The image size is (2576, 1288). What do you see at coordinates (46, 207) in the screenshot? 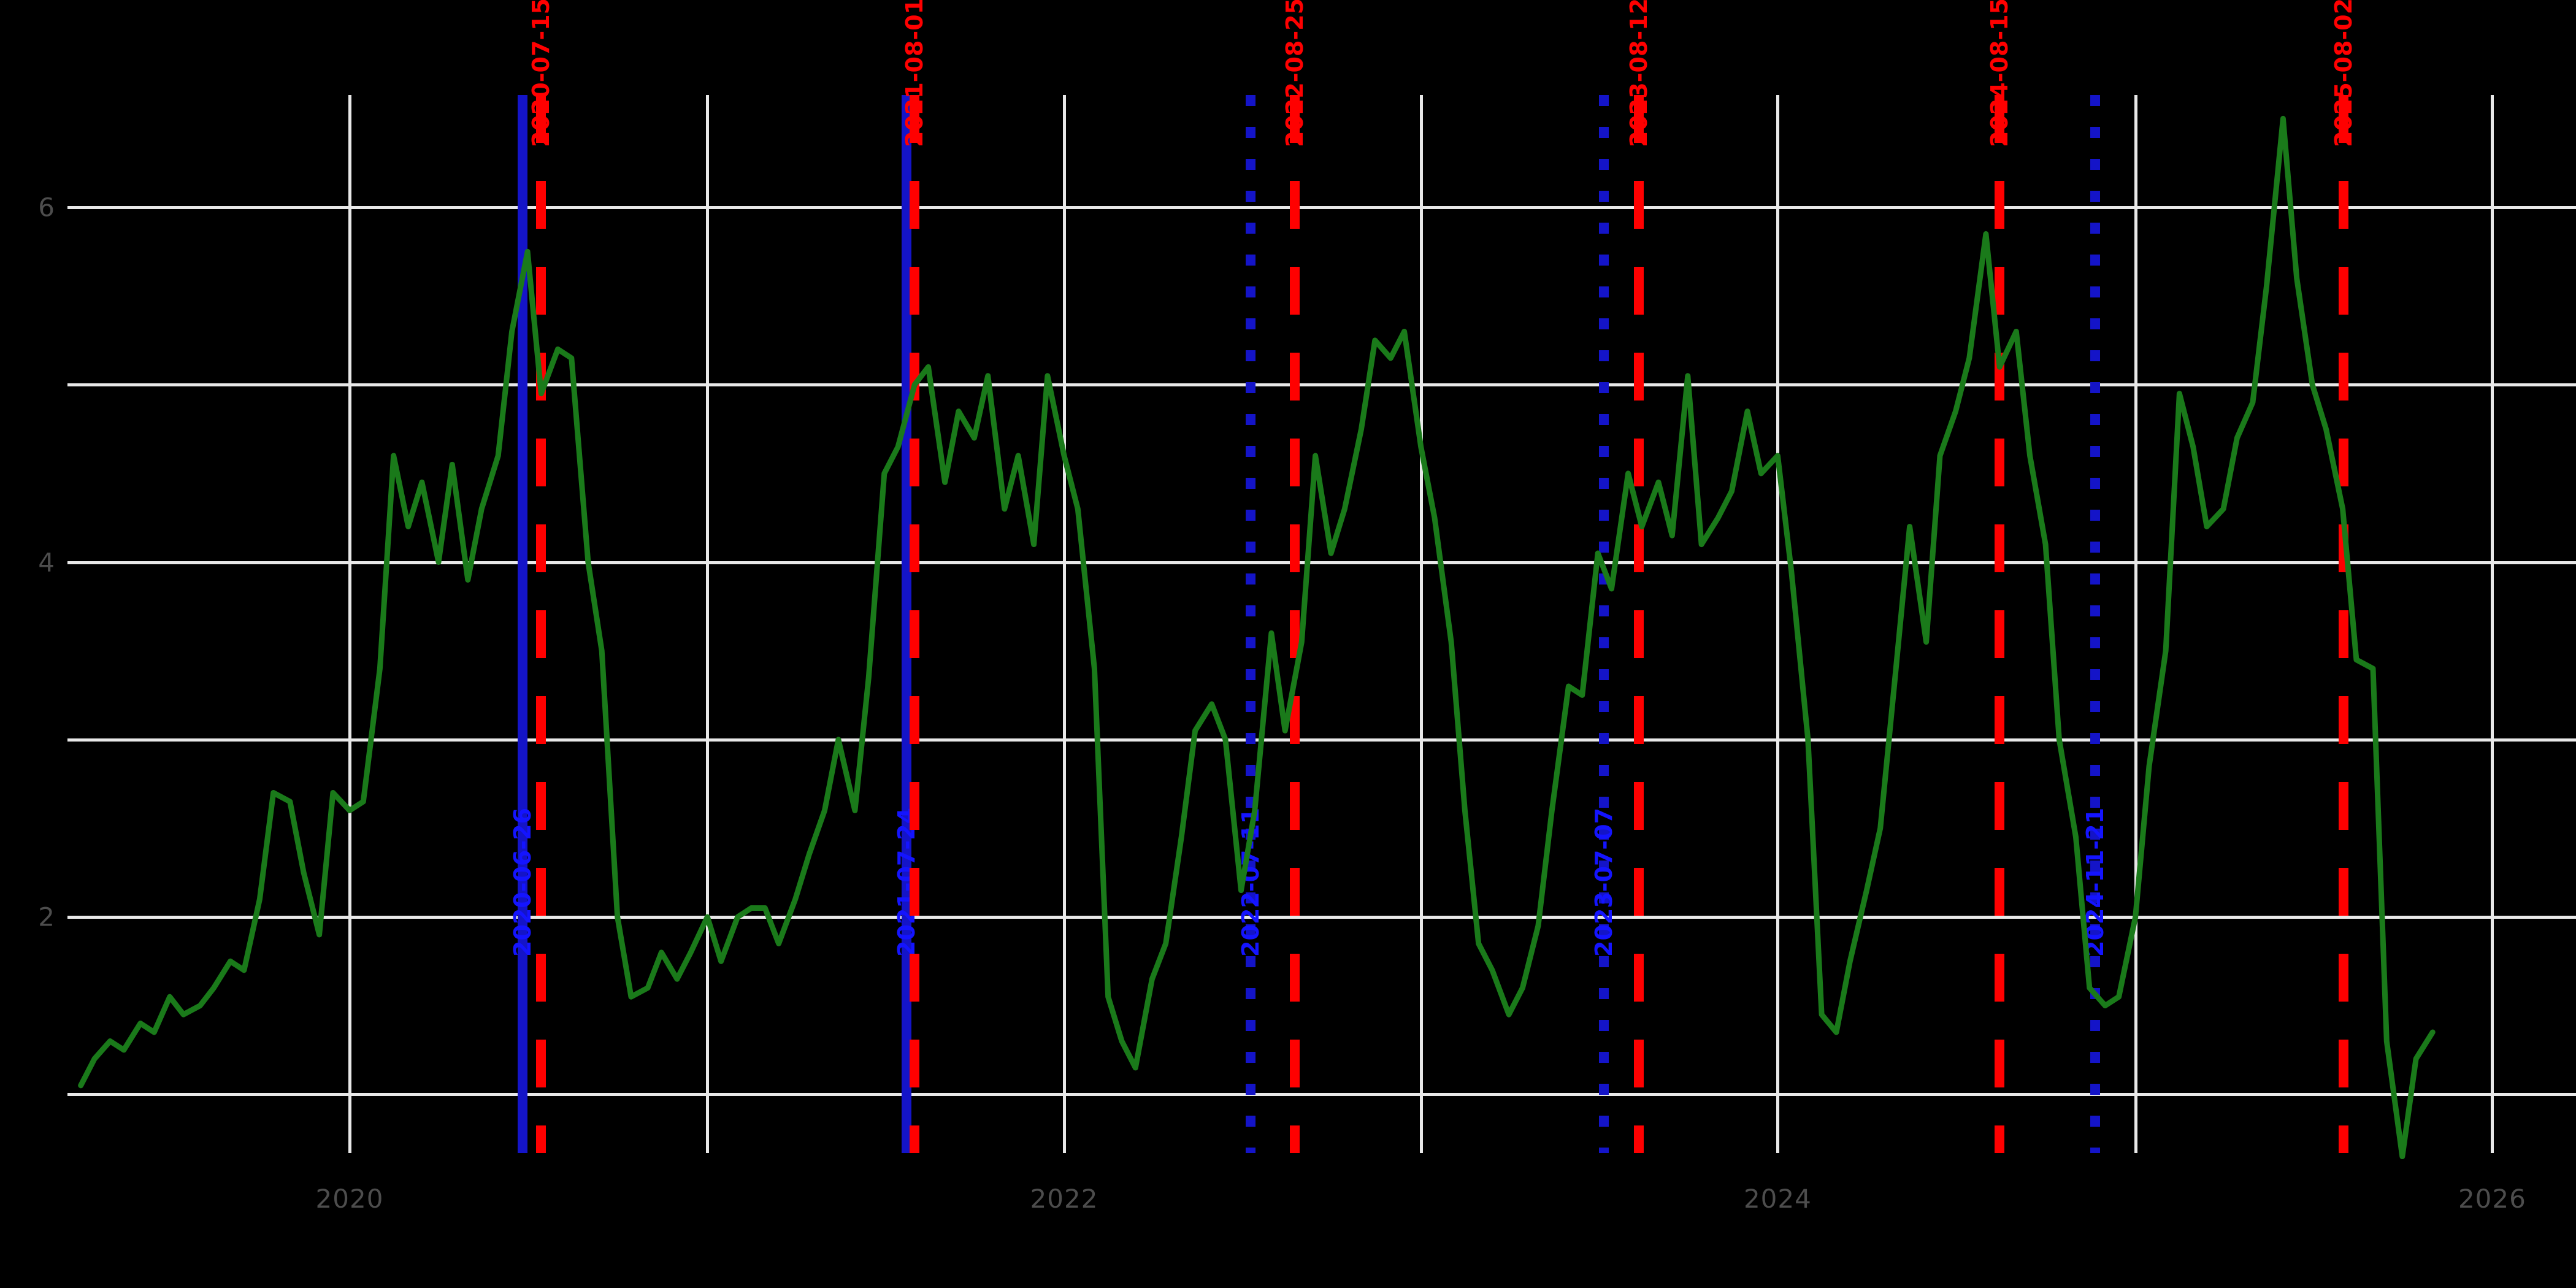
I see `y-axis-tick-label: 6` at bounding box center [46, 207].